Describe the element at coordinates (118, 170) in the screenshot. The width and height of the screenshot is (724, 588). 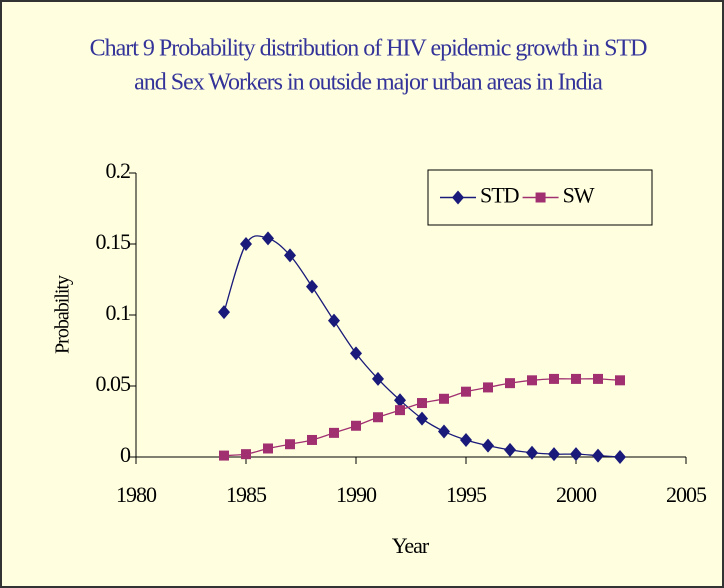
I see `y-tick-label: 0.2` at that location.